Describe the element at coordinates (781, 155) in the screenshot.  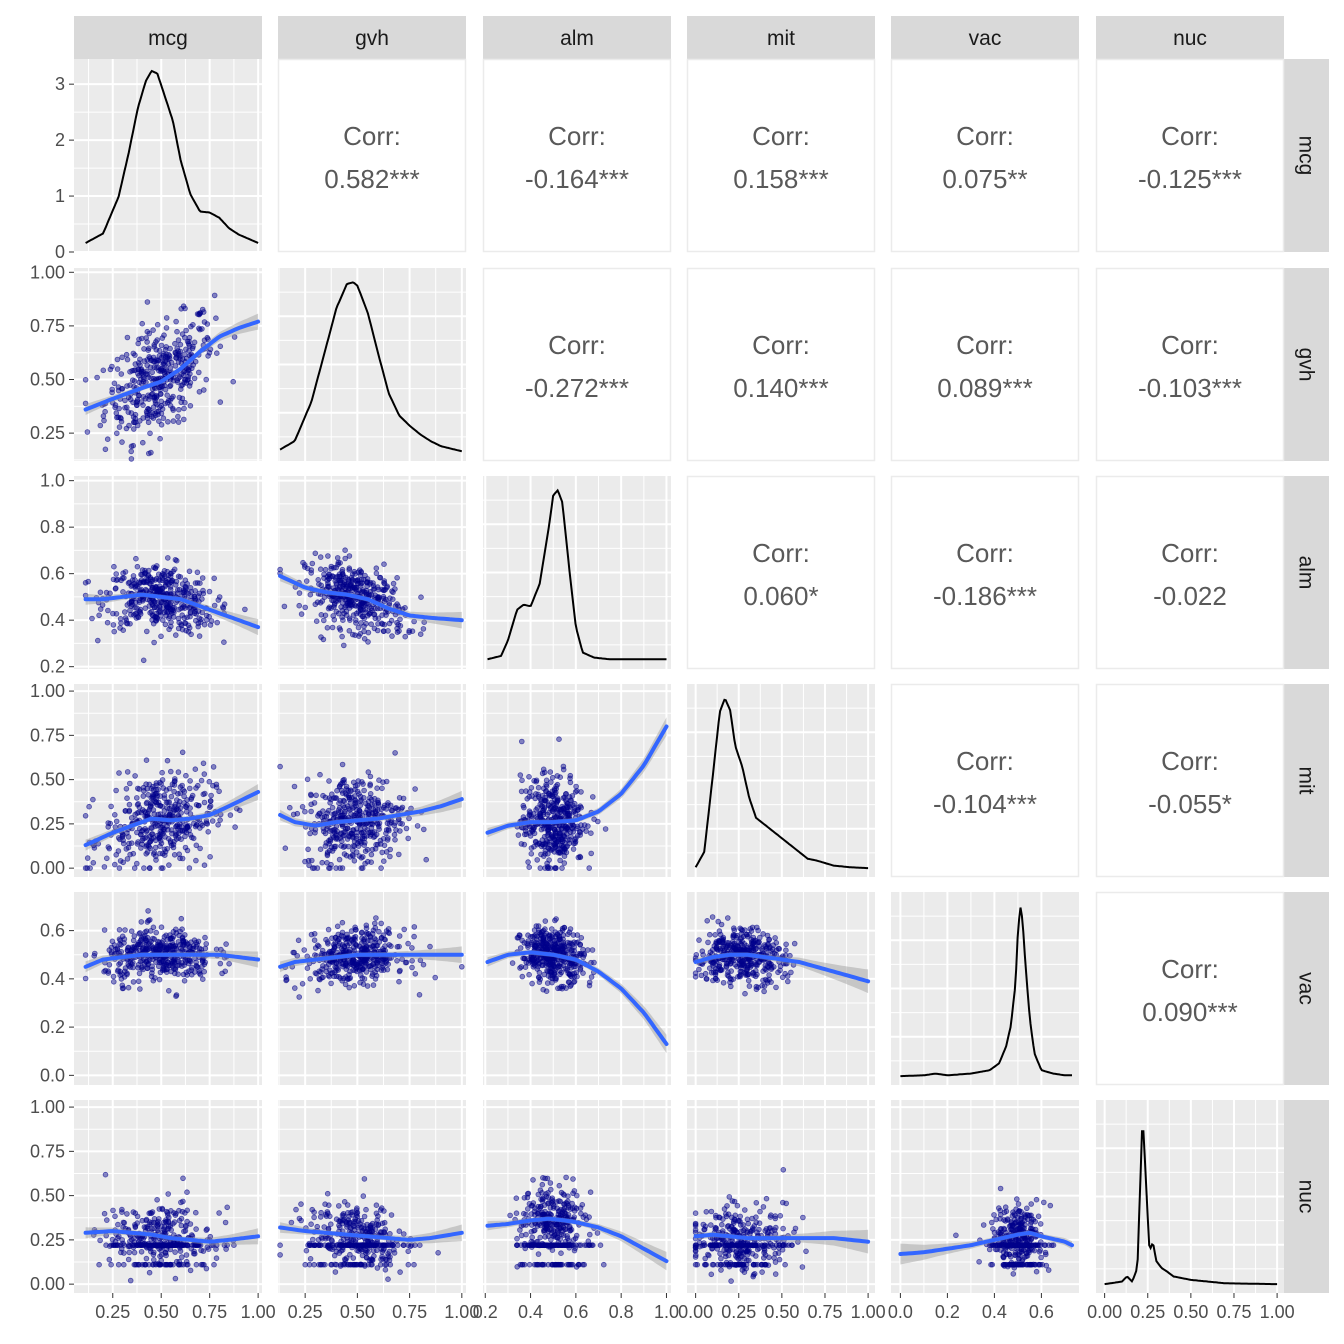
I see `panel-mcg-mit: Corr: 0.158***` at that location.